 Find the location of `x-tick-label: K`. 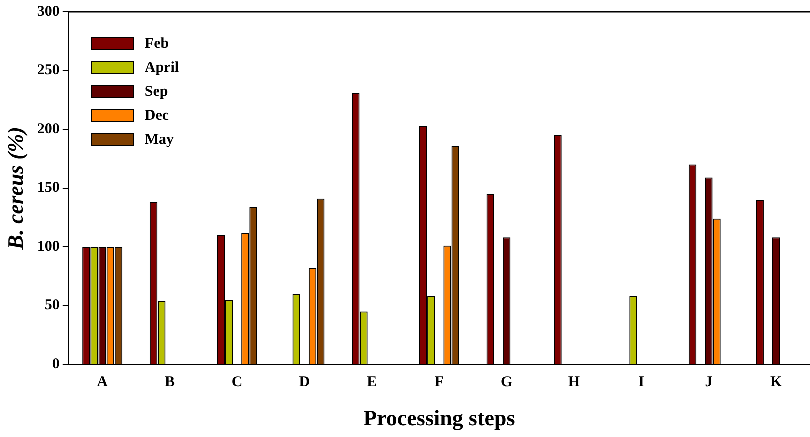

x-tick-label: K is located at coordinates (776, 382).